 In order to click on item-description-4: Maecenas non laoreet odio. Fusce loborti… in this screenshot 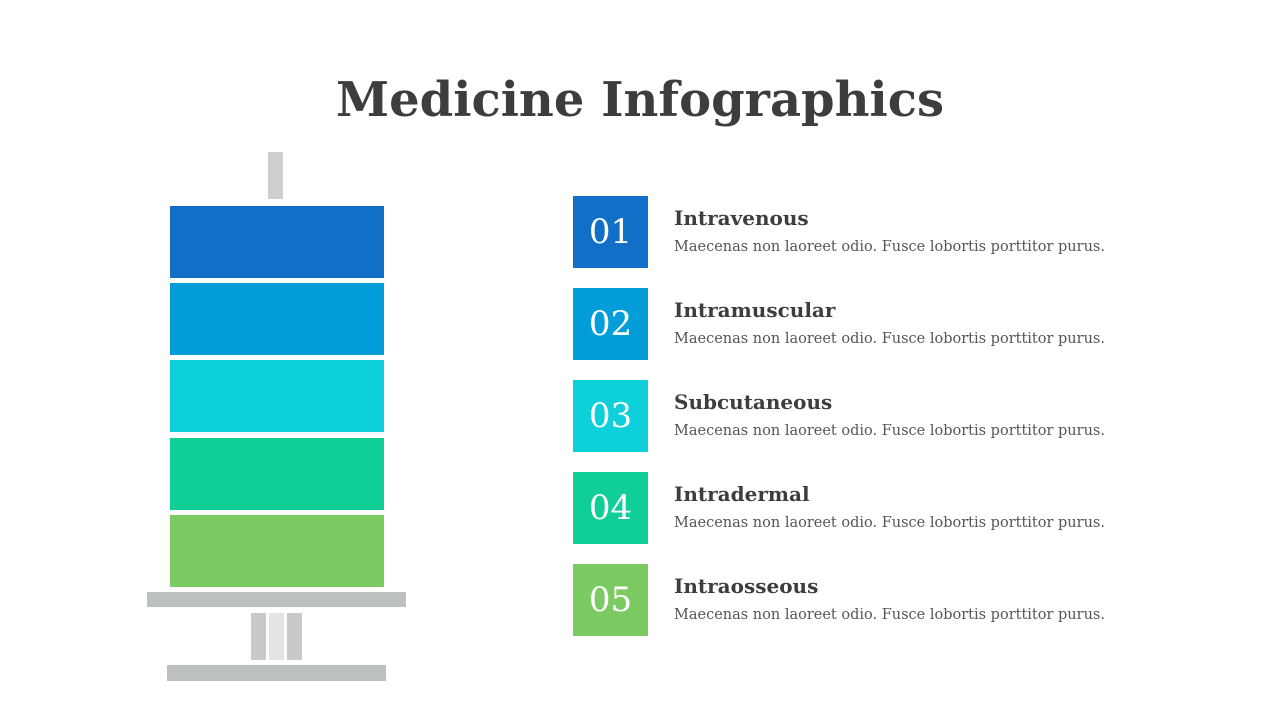, I will do `click(889, 523)`.